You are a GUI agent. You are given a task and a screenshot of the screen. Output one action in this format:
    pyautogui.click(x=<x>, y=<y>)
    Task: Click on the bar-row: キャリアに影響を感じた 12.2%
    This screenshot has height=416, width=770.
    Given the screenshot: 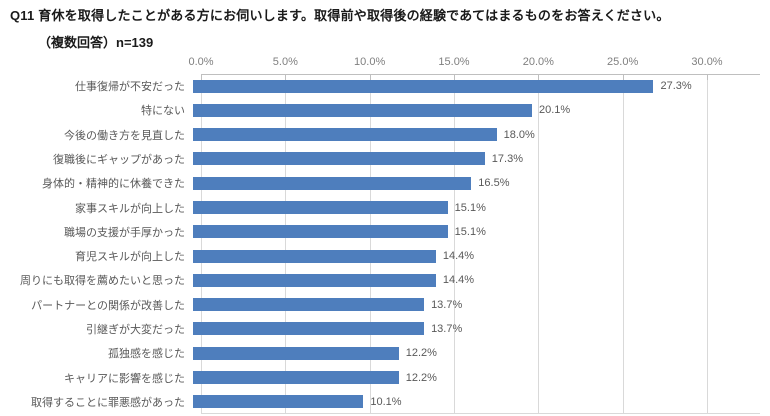 What is the action you would take?
    pyautogui.click(x=385, y=377)
    